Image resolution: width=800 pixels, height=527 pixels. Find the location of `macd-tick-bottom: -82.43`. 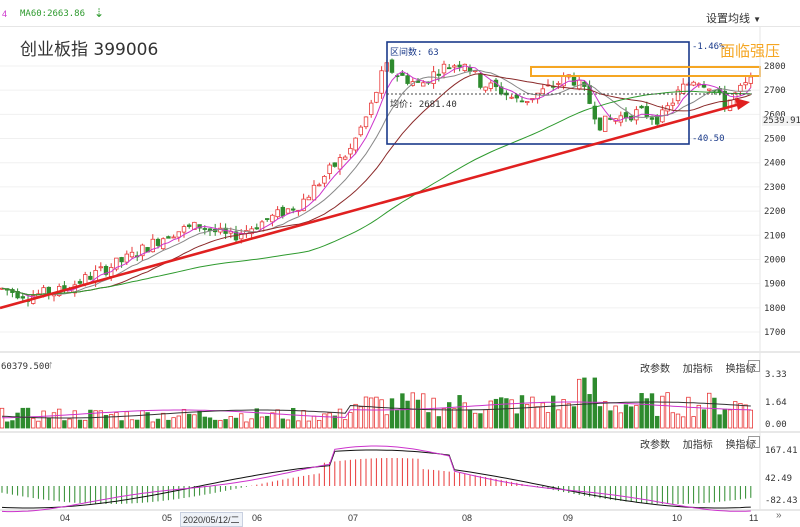

macd-tick-bottom: -82.43 is located at coordinates (781, 501).